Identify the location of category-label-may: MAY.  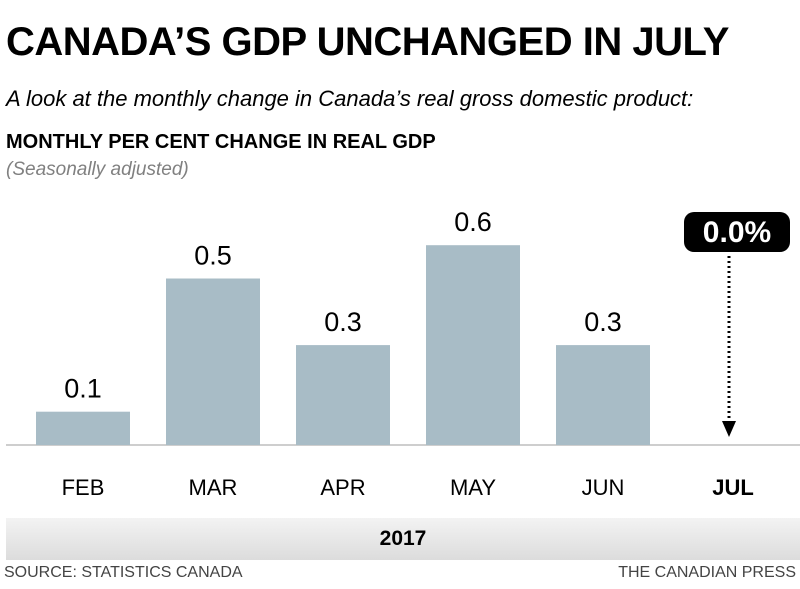
(473, 487).